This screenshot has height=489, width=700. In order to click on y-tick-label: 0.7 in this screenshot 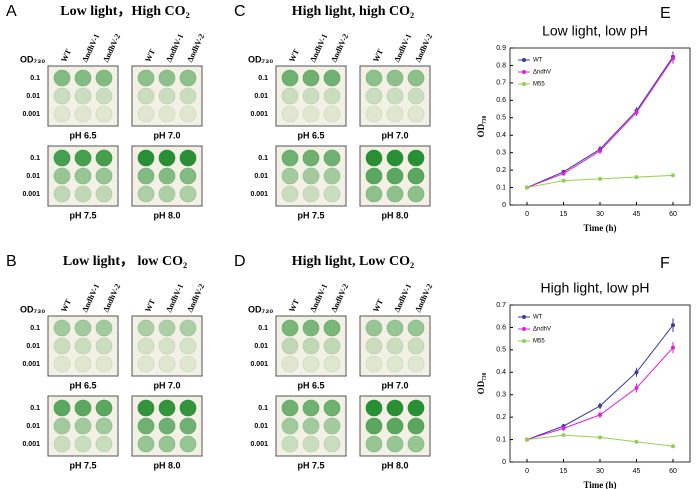, I will do `click(501, 305)`.